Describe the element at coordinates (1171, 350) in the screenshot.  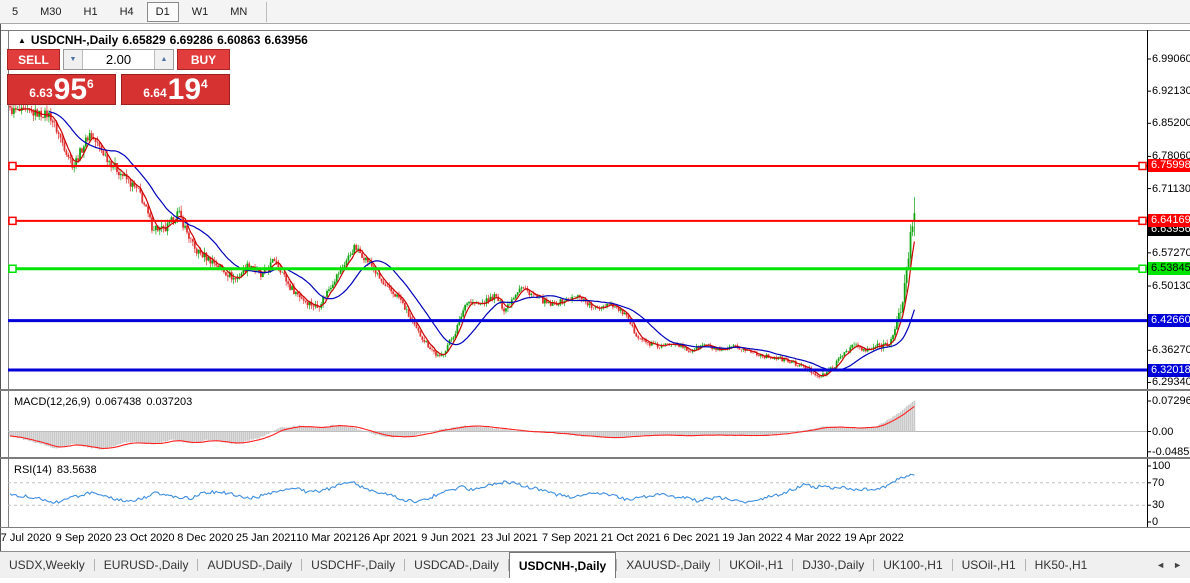
I see `price-tick-label: 6.36270` at that location.